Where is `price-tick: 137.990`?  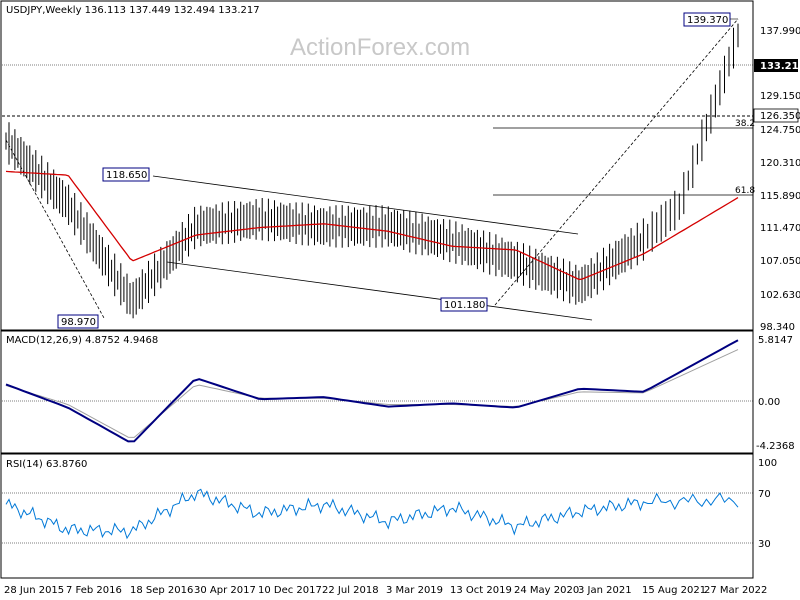 price-tick: 137.990 is located at coordinates (780, 31).